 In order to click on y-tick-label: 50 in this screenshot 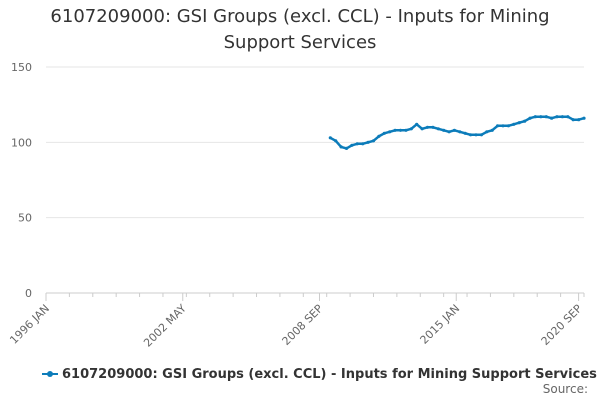, I will do `click(25, 218)`.